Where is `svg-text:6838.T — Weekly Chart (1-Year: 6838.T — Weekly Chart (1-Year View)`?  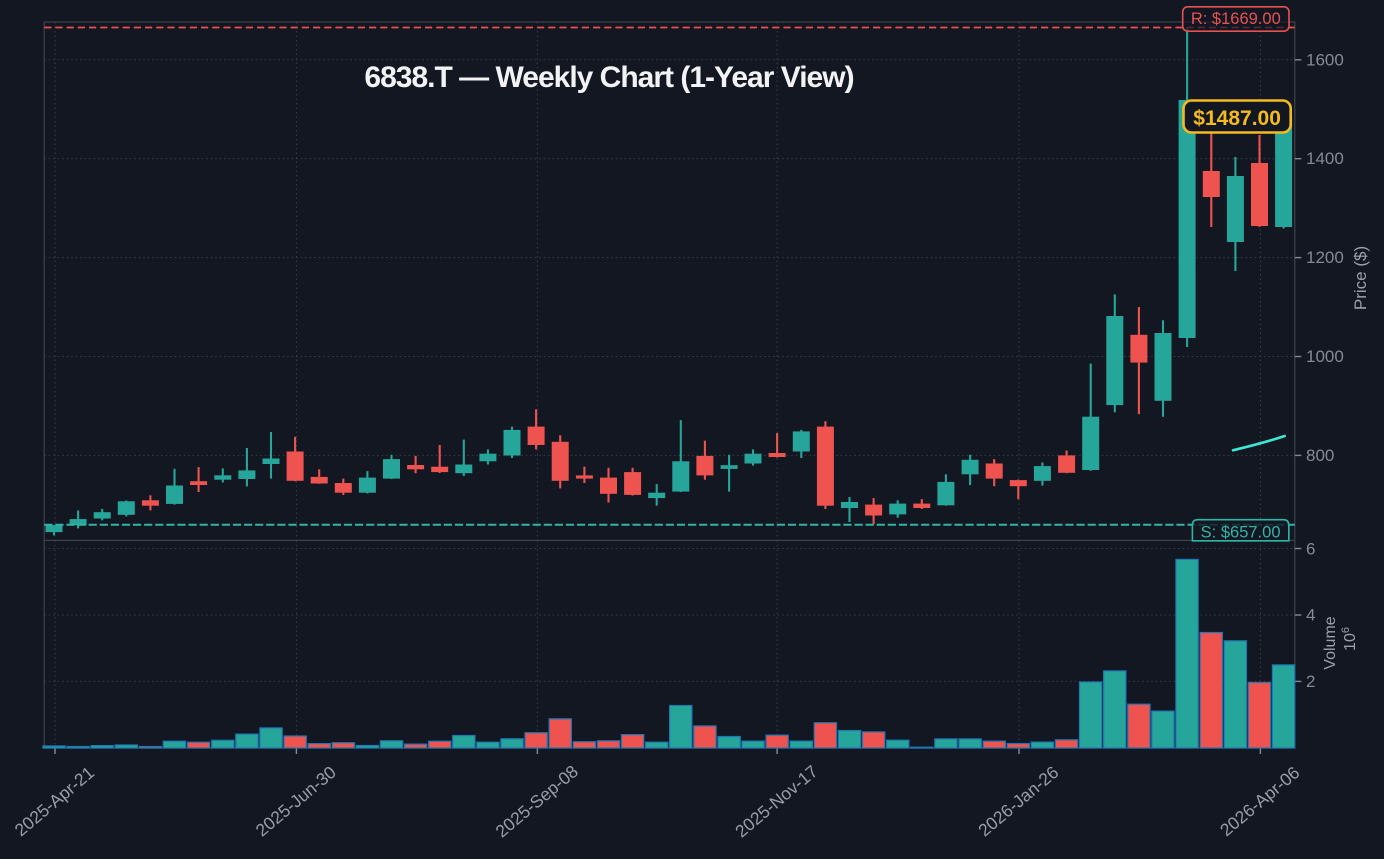
svg-text:6838.T — Weekly Chart (1-Year: 6838.T — Weekly Chart (1-Year View) is located at coordinates (608, 77).